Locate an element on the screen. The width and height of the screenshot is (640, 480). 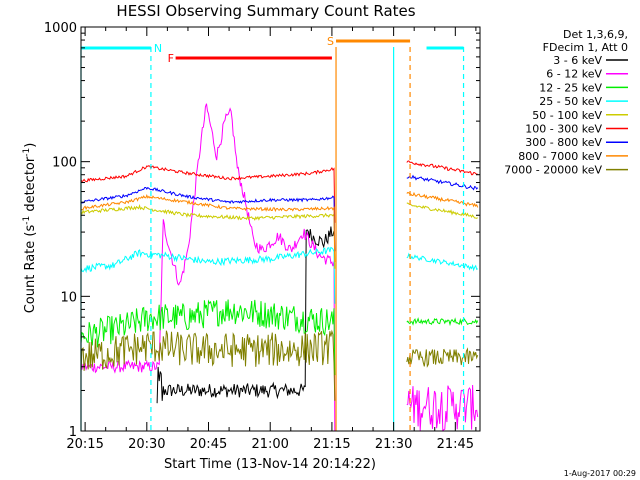
annotation-label-f: F is located at coordinates (171, 58).